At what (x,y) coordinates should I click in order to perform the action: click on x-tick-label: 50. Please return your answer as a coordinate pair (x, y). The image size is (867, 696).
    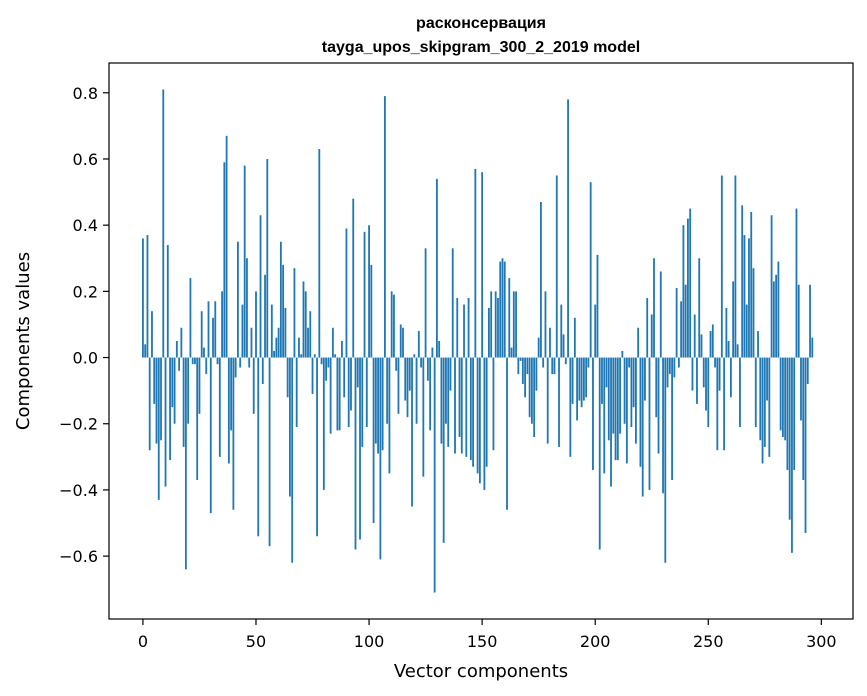
    Looking at the image, I should click on (256, 641).